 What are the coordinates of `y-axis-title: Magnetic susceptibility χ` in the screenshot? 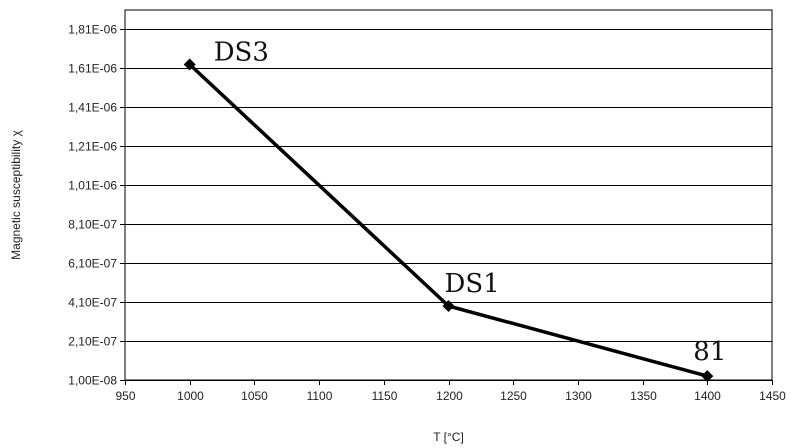 It's located at (16, 194).